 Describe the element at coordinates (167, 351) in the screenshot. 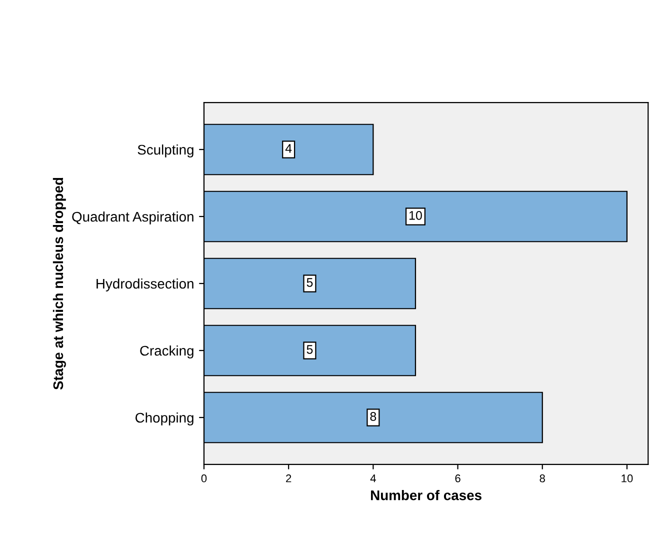

I see `y-tick-label: Cracking` at that location.